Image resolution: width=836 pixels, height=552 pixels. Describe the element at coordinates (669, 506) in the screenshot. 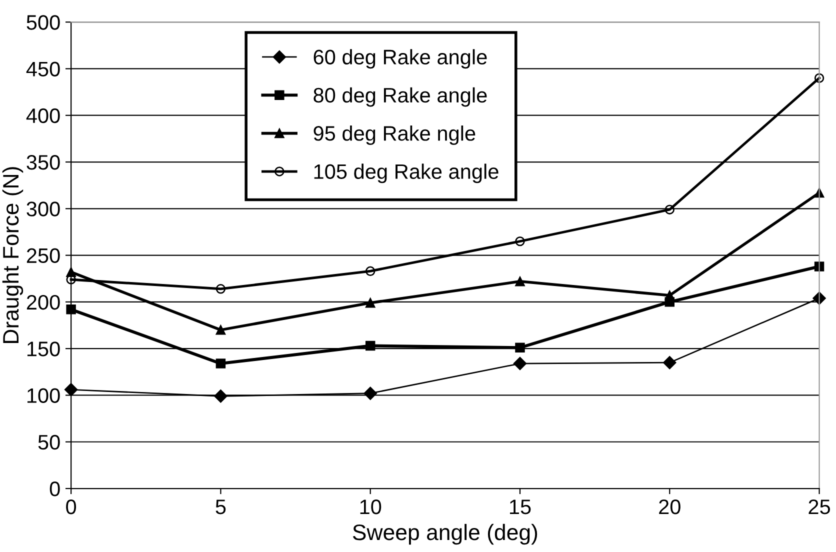

I see `x-tick-label: 20` at that location.